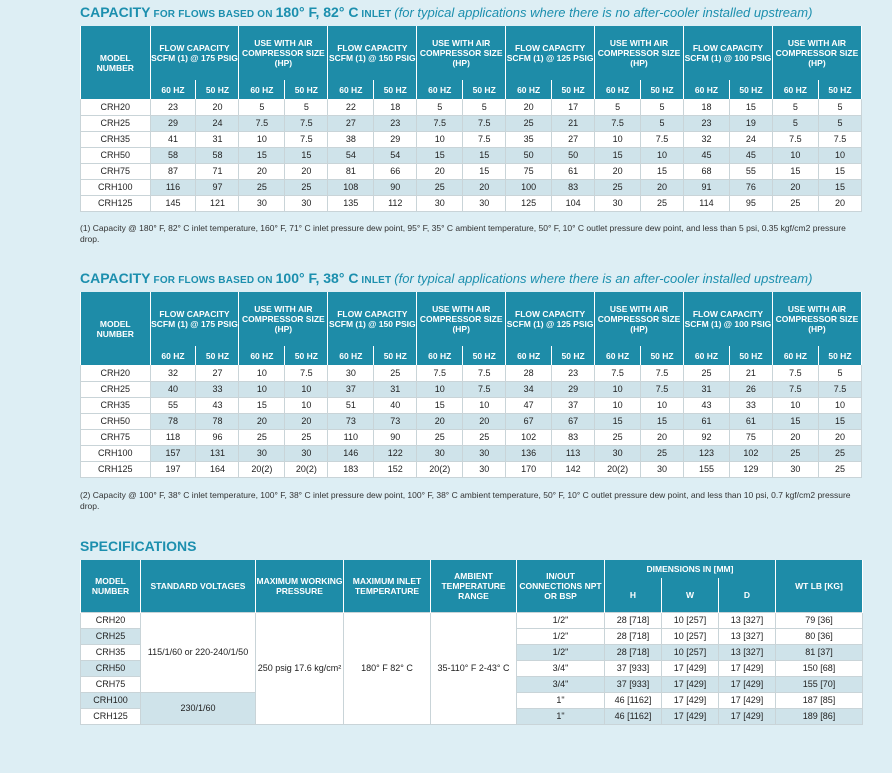  What do you see at coordinates (529, 171) in the screenshot?
I see `table-cell: 75` at bounding box center [529, 171].